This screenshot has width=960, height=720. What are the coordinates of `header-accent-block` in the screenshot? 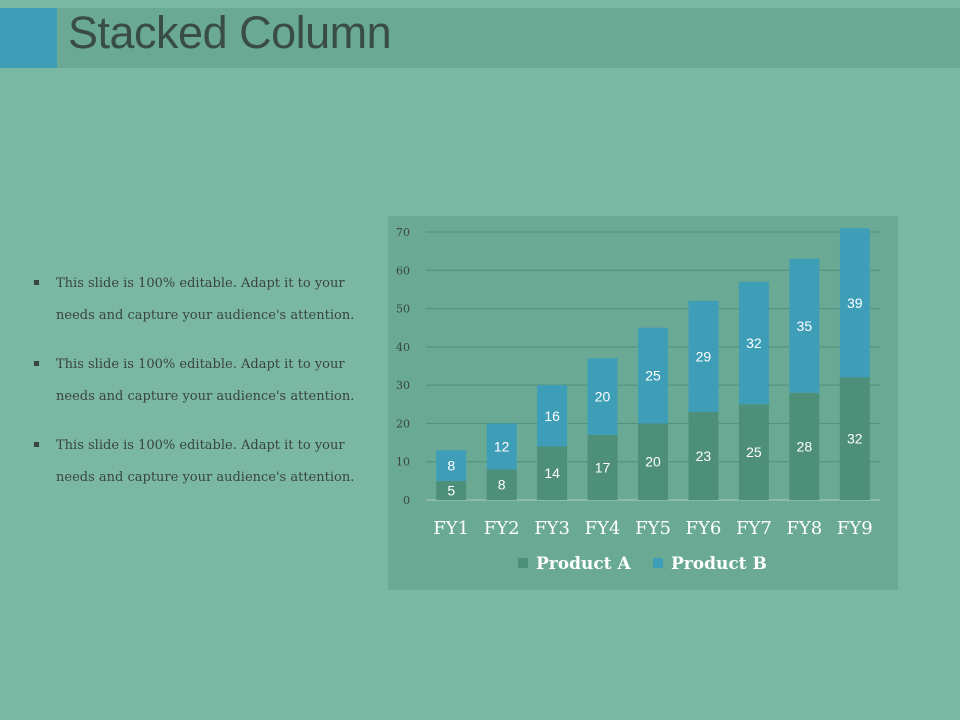 It's located at (28, 38).